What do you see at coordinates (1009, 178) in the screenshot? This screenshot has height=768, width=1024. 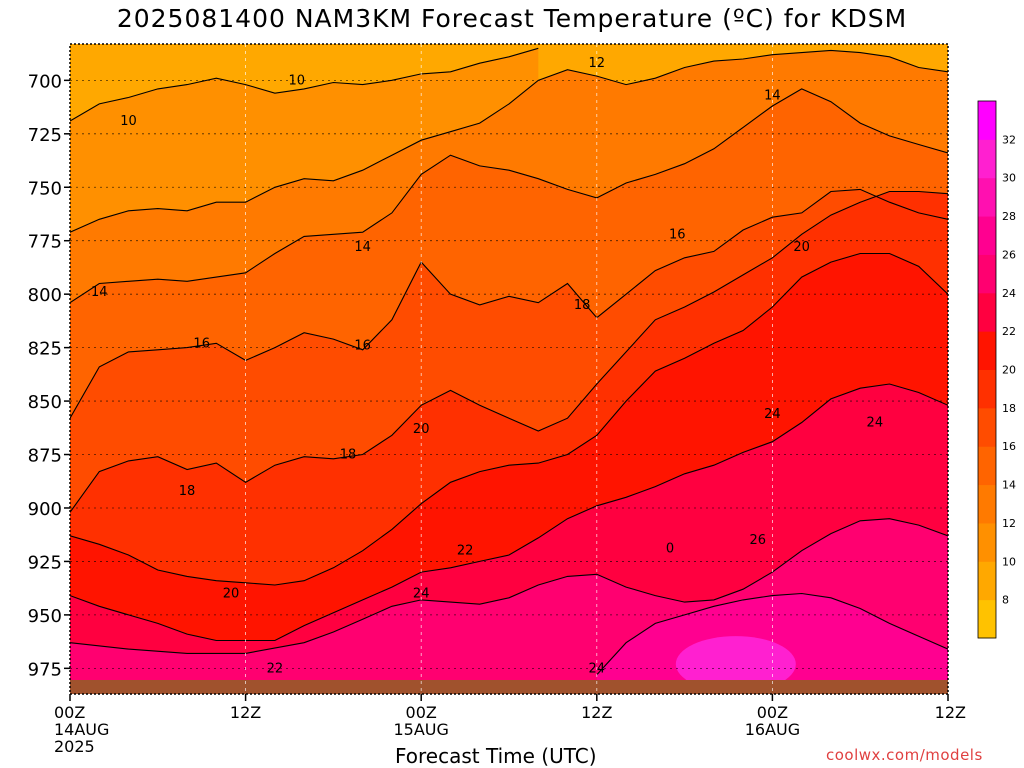 I see `colorbar-label: 30` at bounding box center [1009, 178].